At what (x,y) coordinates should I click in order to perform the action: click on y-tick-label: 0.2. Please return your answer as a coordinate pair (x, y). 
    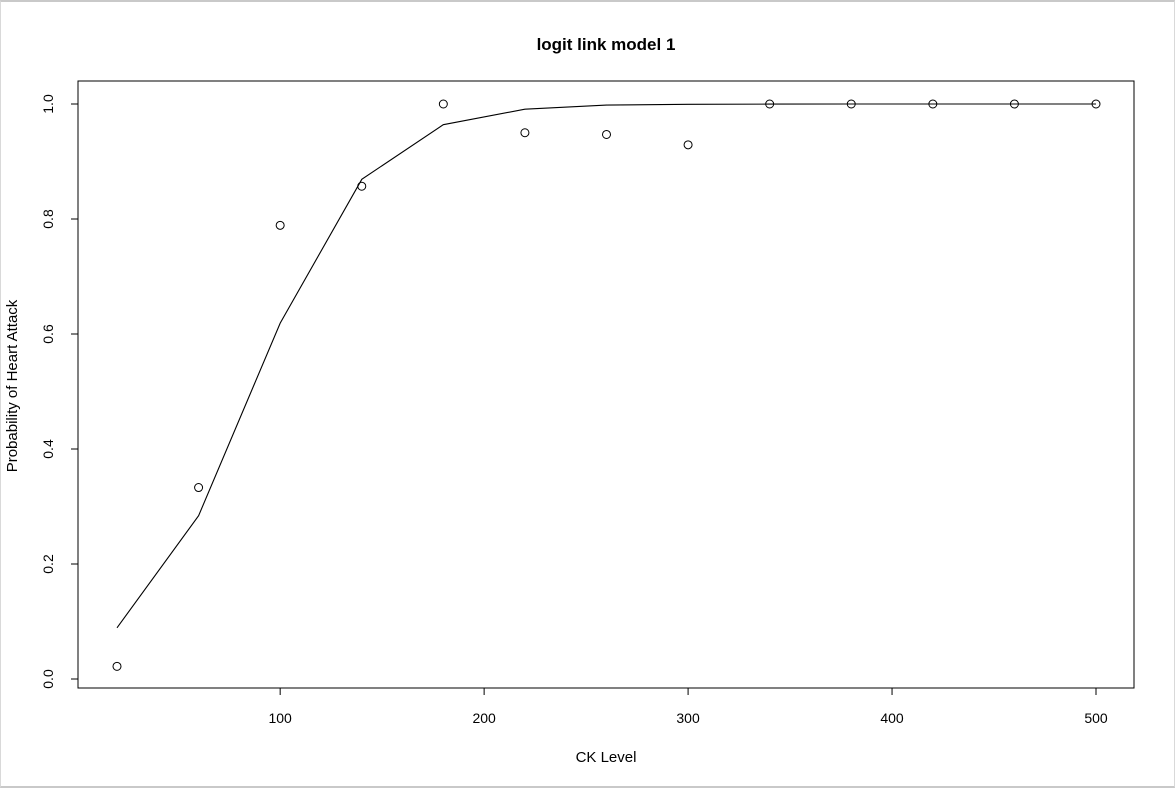
    Looking at the image, I should click on (48, 564).